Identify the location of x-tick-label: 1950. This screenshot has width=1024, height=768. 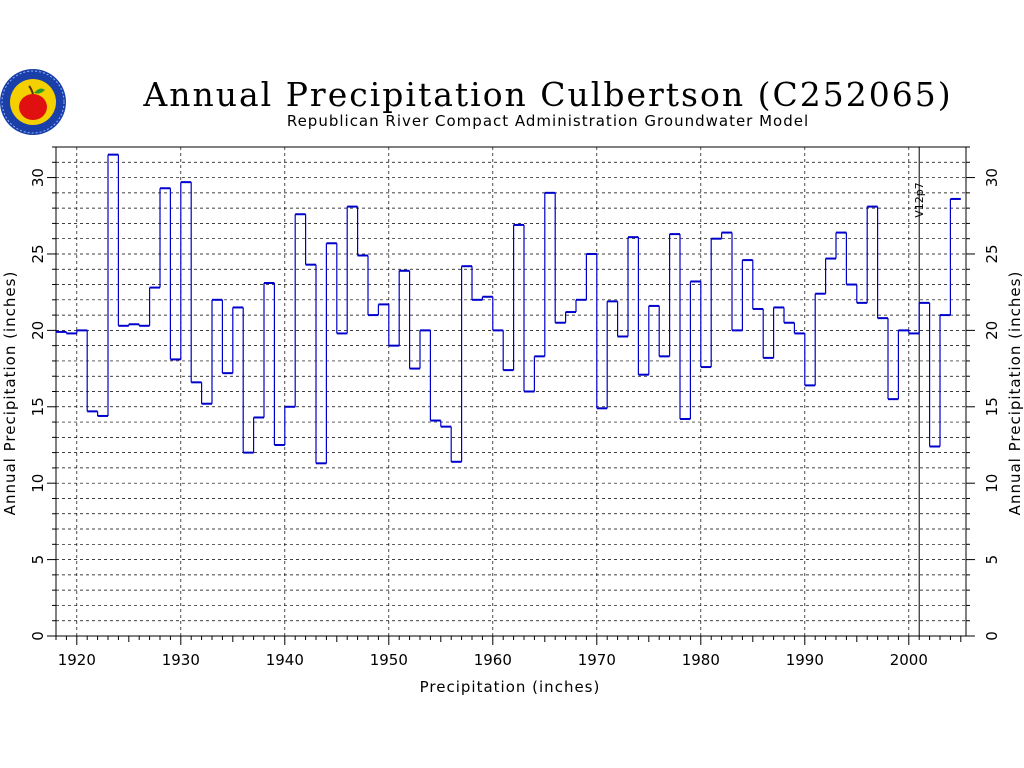
(389, 660).